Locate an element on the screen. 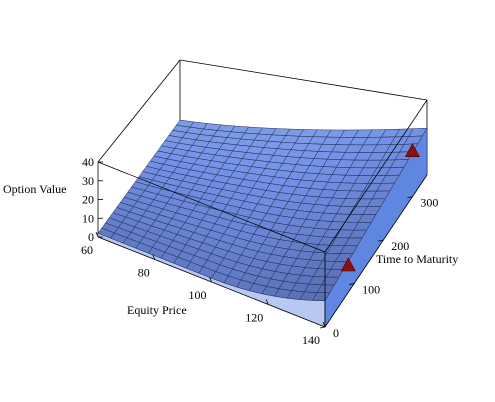 The height and width of the screenshot is (402, 495). z-tick-label: 0 is located at coordinates (91, 237).